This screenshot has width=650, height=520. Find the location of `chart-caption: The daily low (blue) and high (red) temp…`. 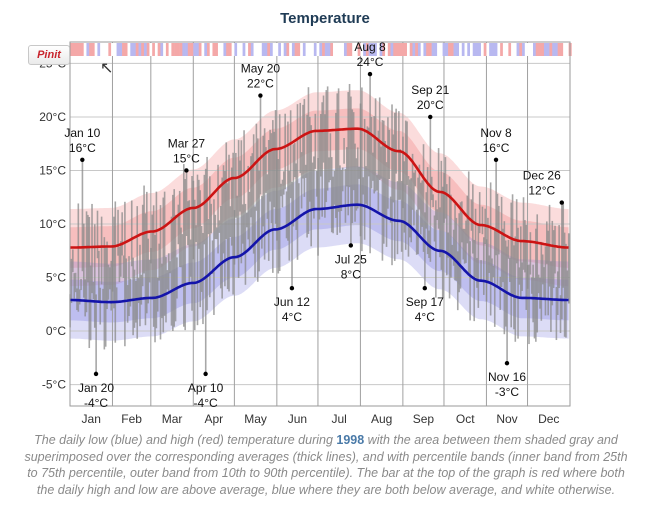

chart-caption: The daily low (blue) and high (red) temp… is located at coordinates (326, 465).